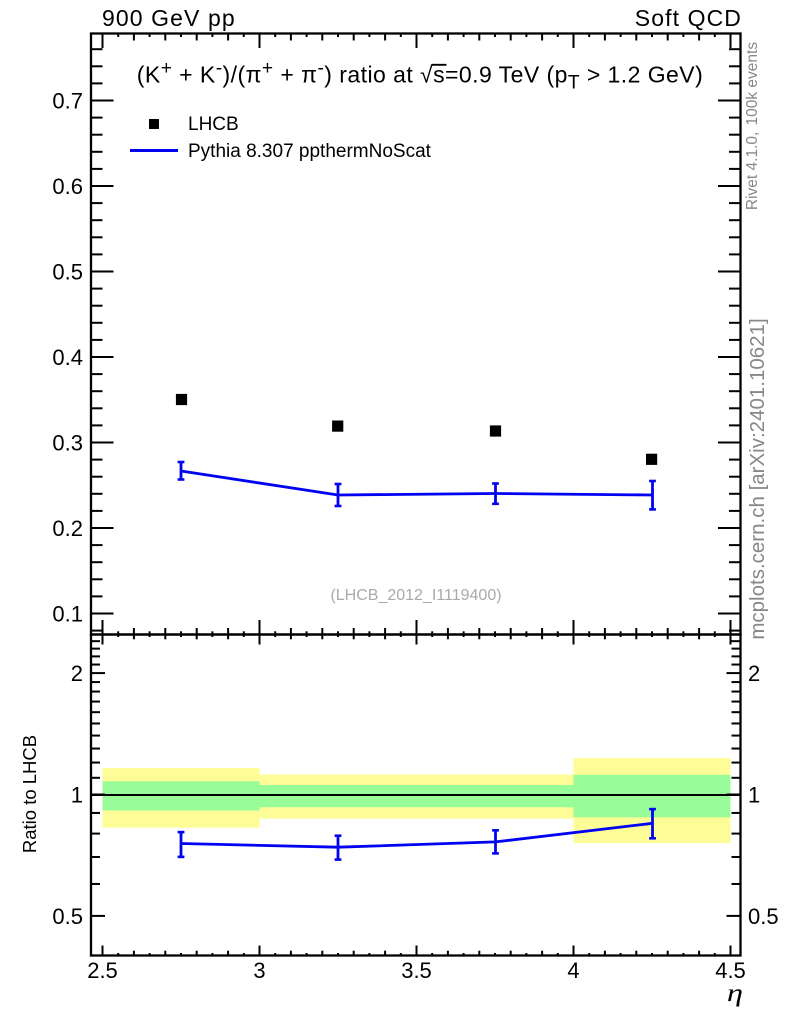 This screenshot has width=786, height=1024. Describe the element at coordinates (102, 970) in the screenshot. I see `svg-text: 2.5` at that location.